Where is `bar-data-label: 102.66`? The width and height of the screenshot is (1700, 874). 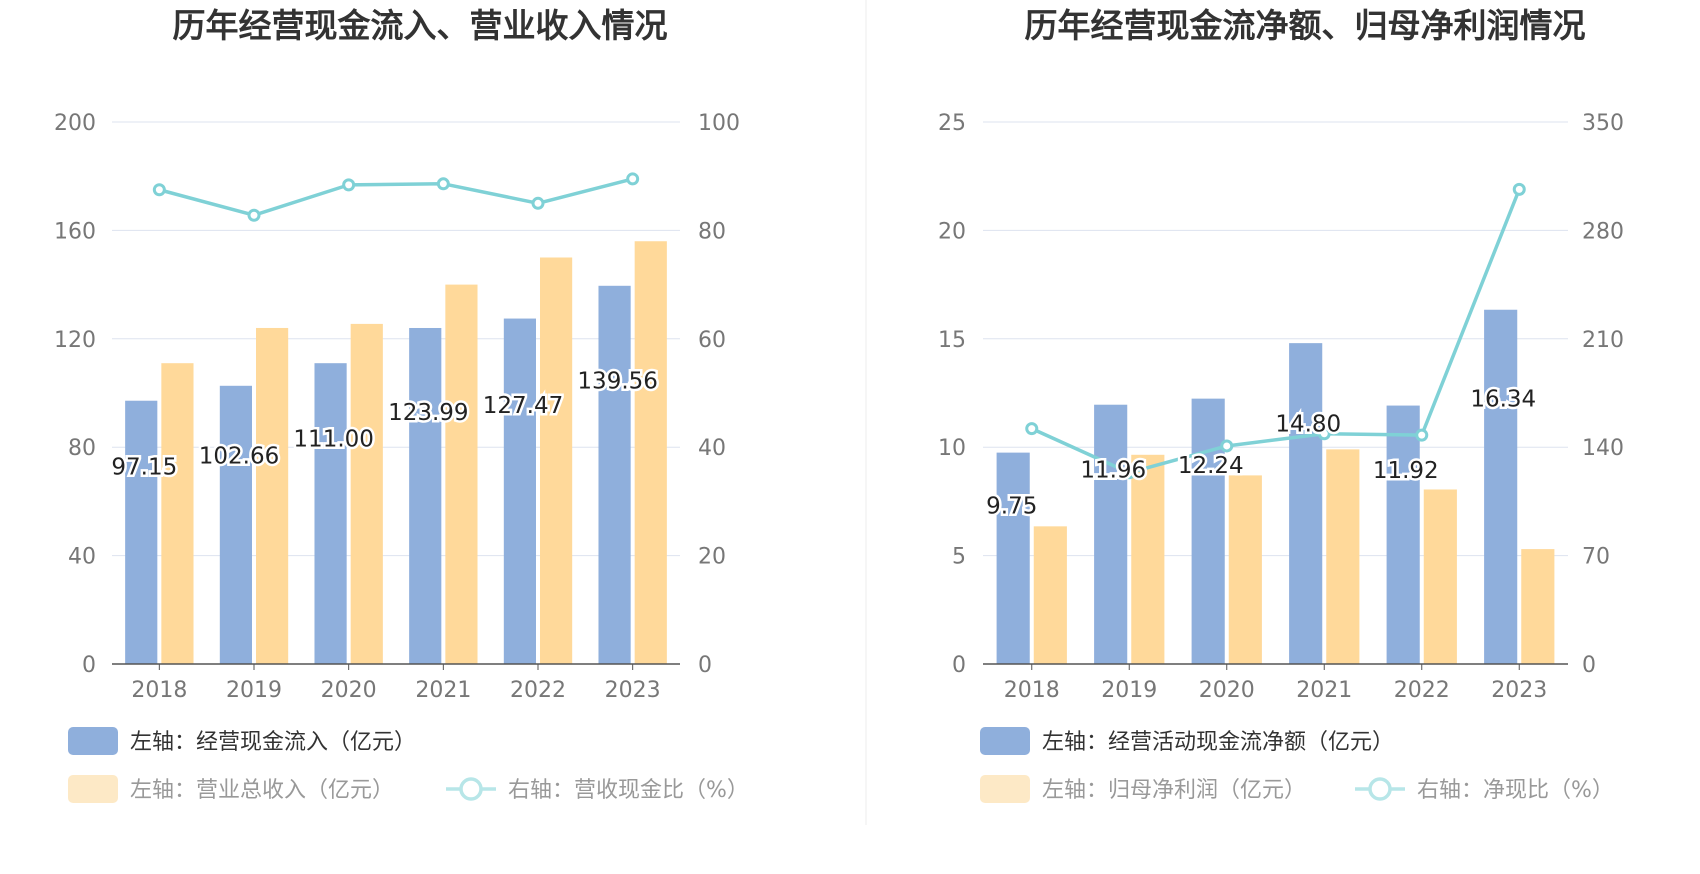
bar-data-label: 102.66 is located at coordinates (239, 456).